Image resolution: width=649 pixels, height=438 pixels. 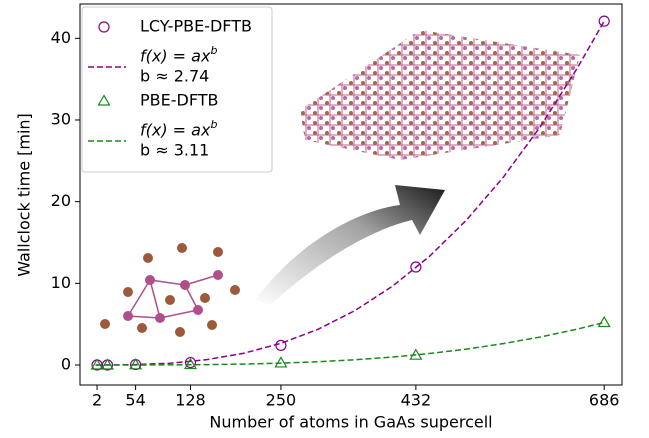 I want to click on legend, so click(x=177, y=89).